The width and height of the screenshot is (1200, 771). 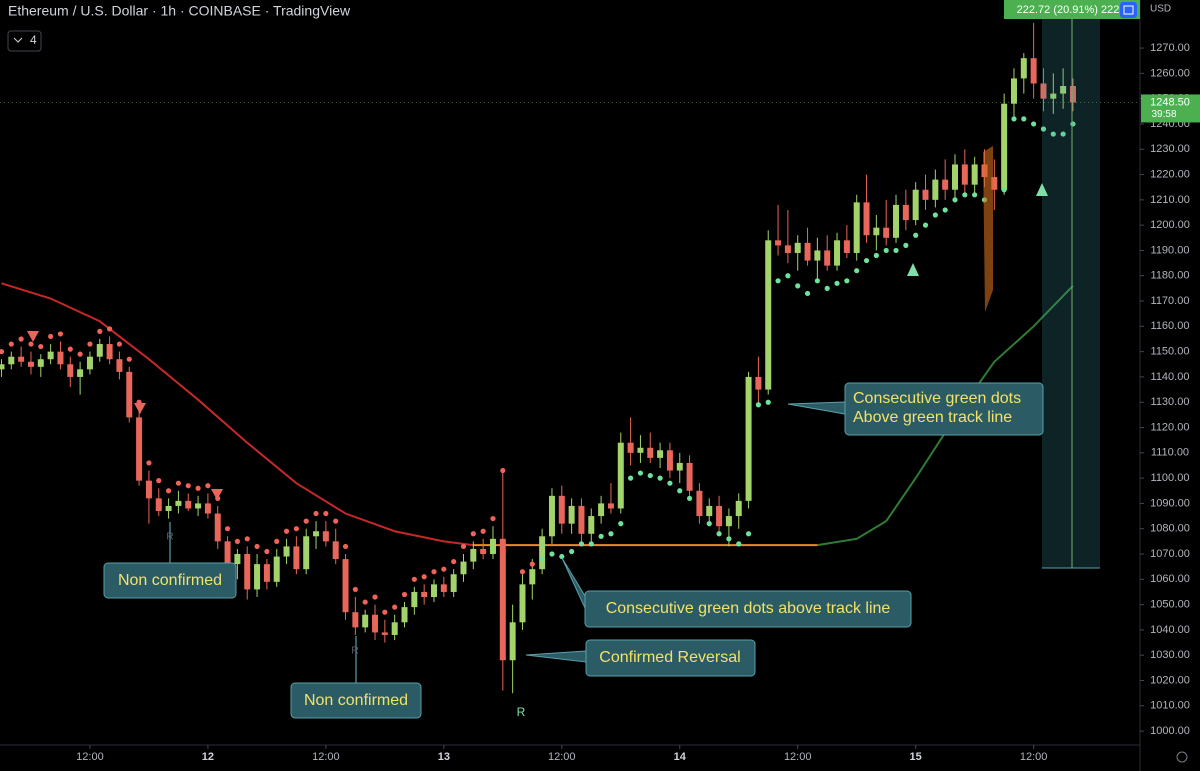 I want to click on y-tick-label: 1110.00, so click(x=1170, y=453).